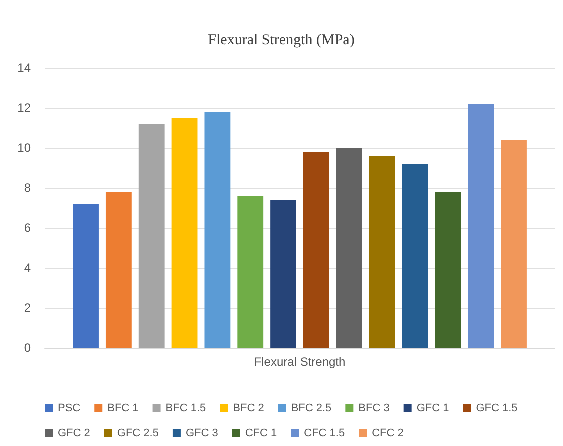  Describe the element at coordinates (497, 408) in the screenshot. I see `legend-label: GFC 1.5` at that location.